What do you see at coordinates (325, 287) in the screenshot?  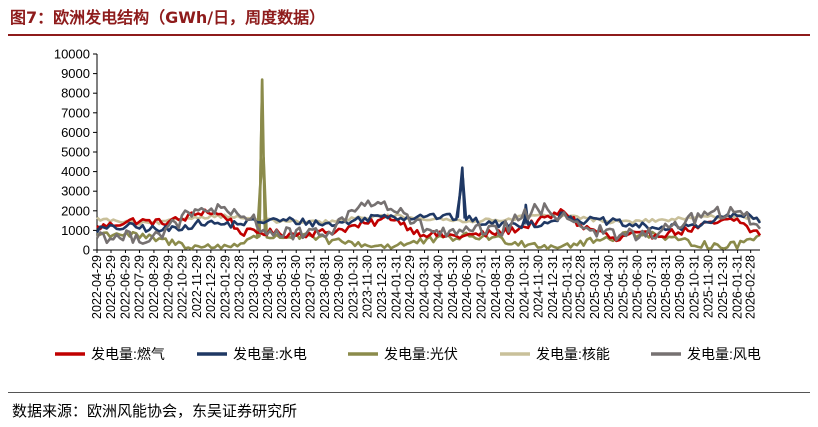 I see `x-tick-label: 2023-08-31` at bounding box center [325, 287].